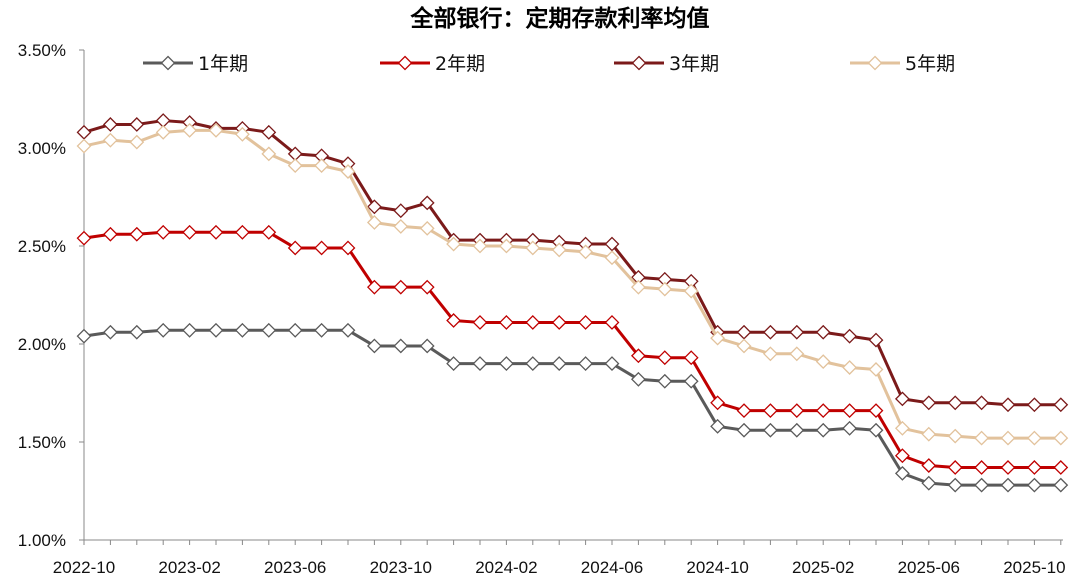  Describe the element at coordinates (42, 442) in the screenshot. I see `y-tick-label: 1.50%` at that location.